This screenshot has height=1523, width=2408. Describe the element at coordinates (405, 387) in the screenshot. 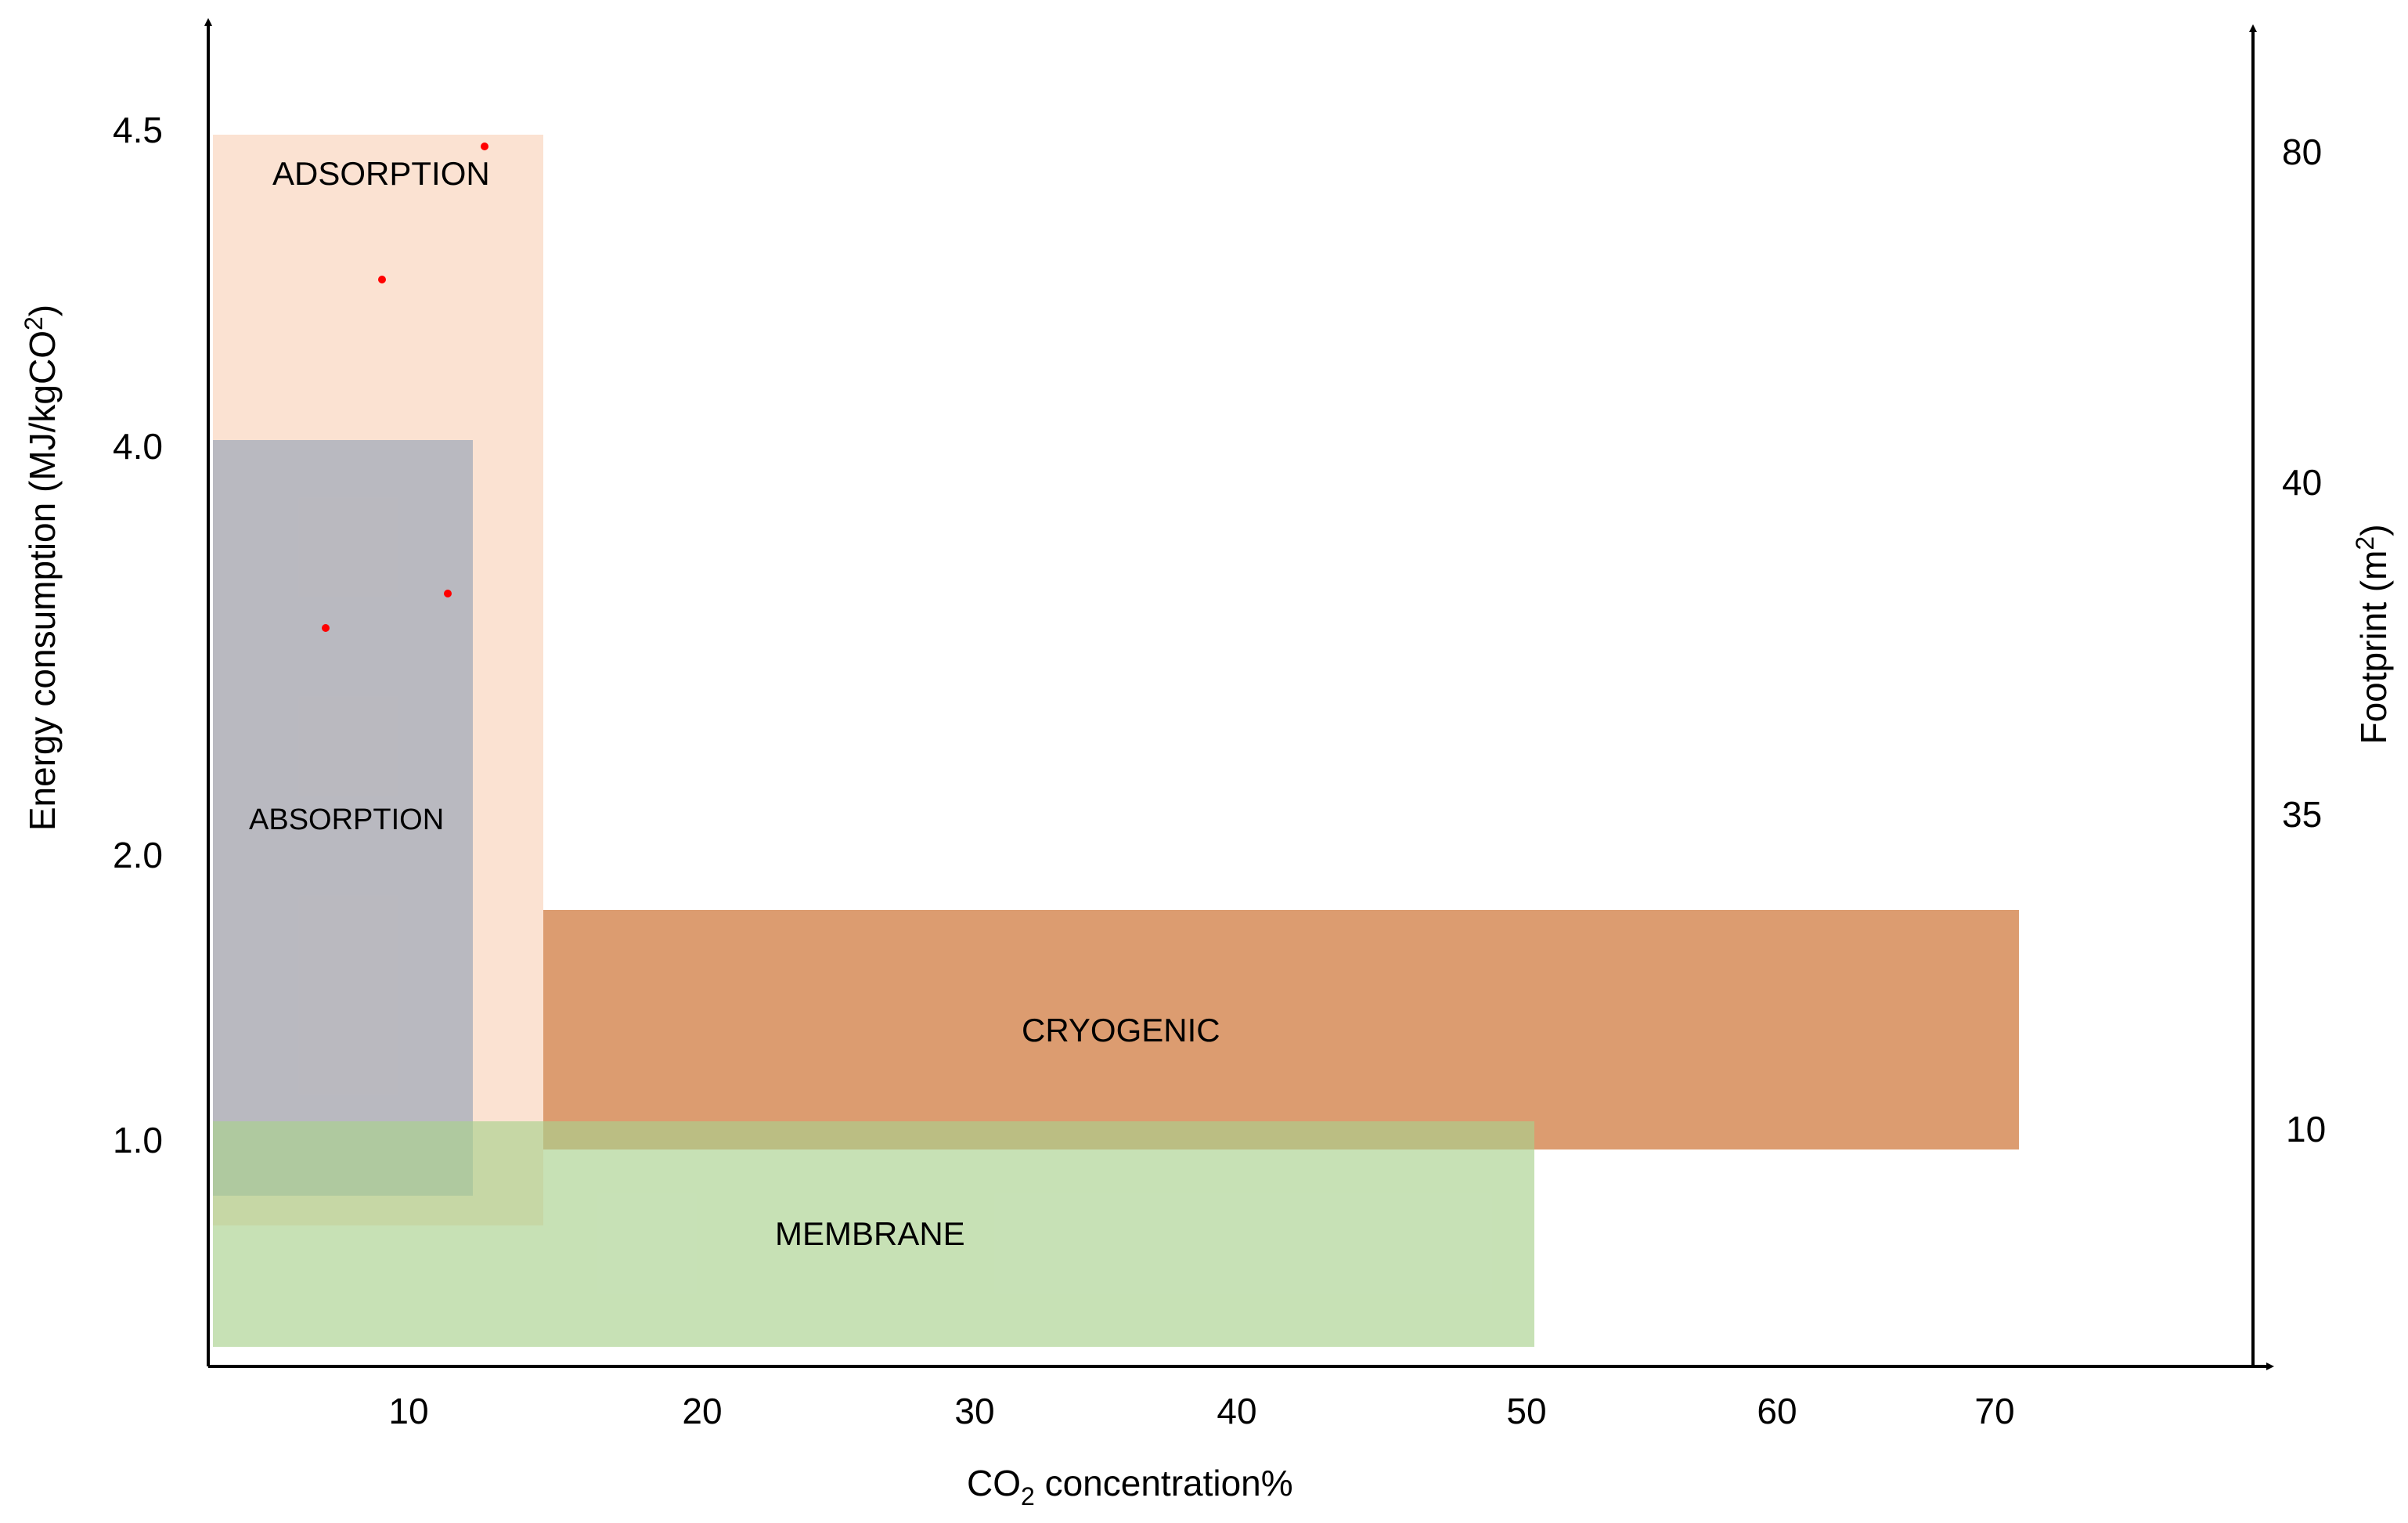

I see `markers-layer` at that location.